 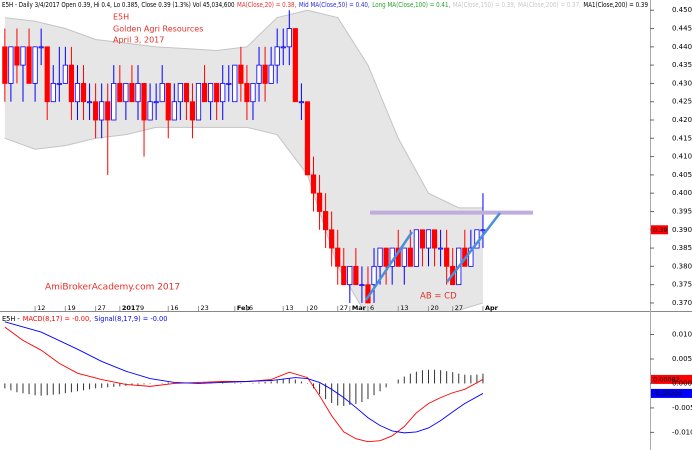 I want to click on last-value-label: 0.00082, so click(x=666, y=379).